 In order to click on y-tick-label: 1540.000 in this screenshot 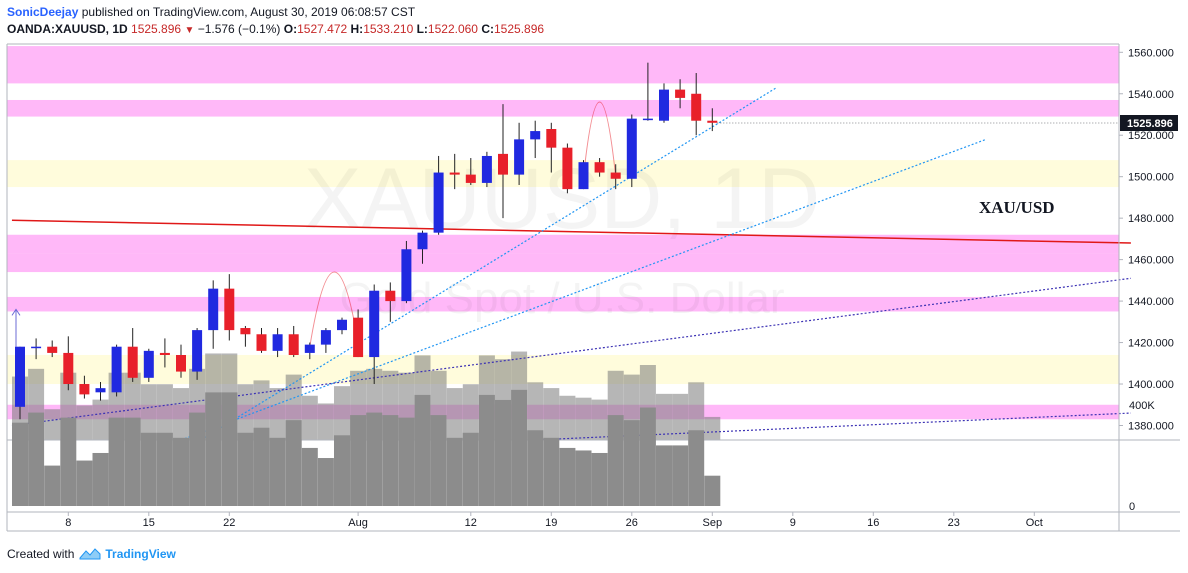, I will do `click(1151, 95)`.